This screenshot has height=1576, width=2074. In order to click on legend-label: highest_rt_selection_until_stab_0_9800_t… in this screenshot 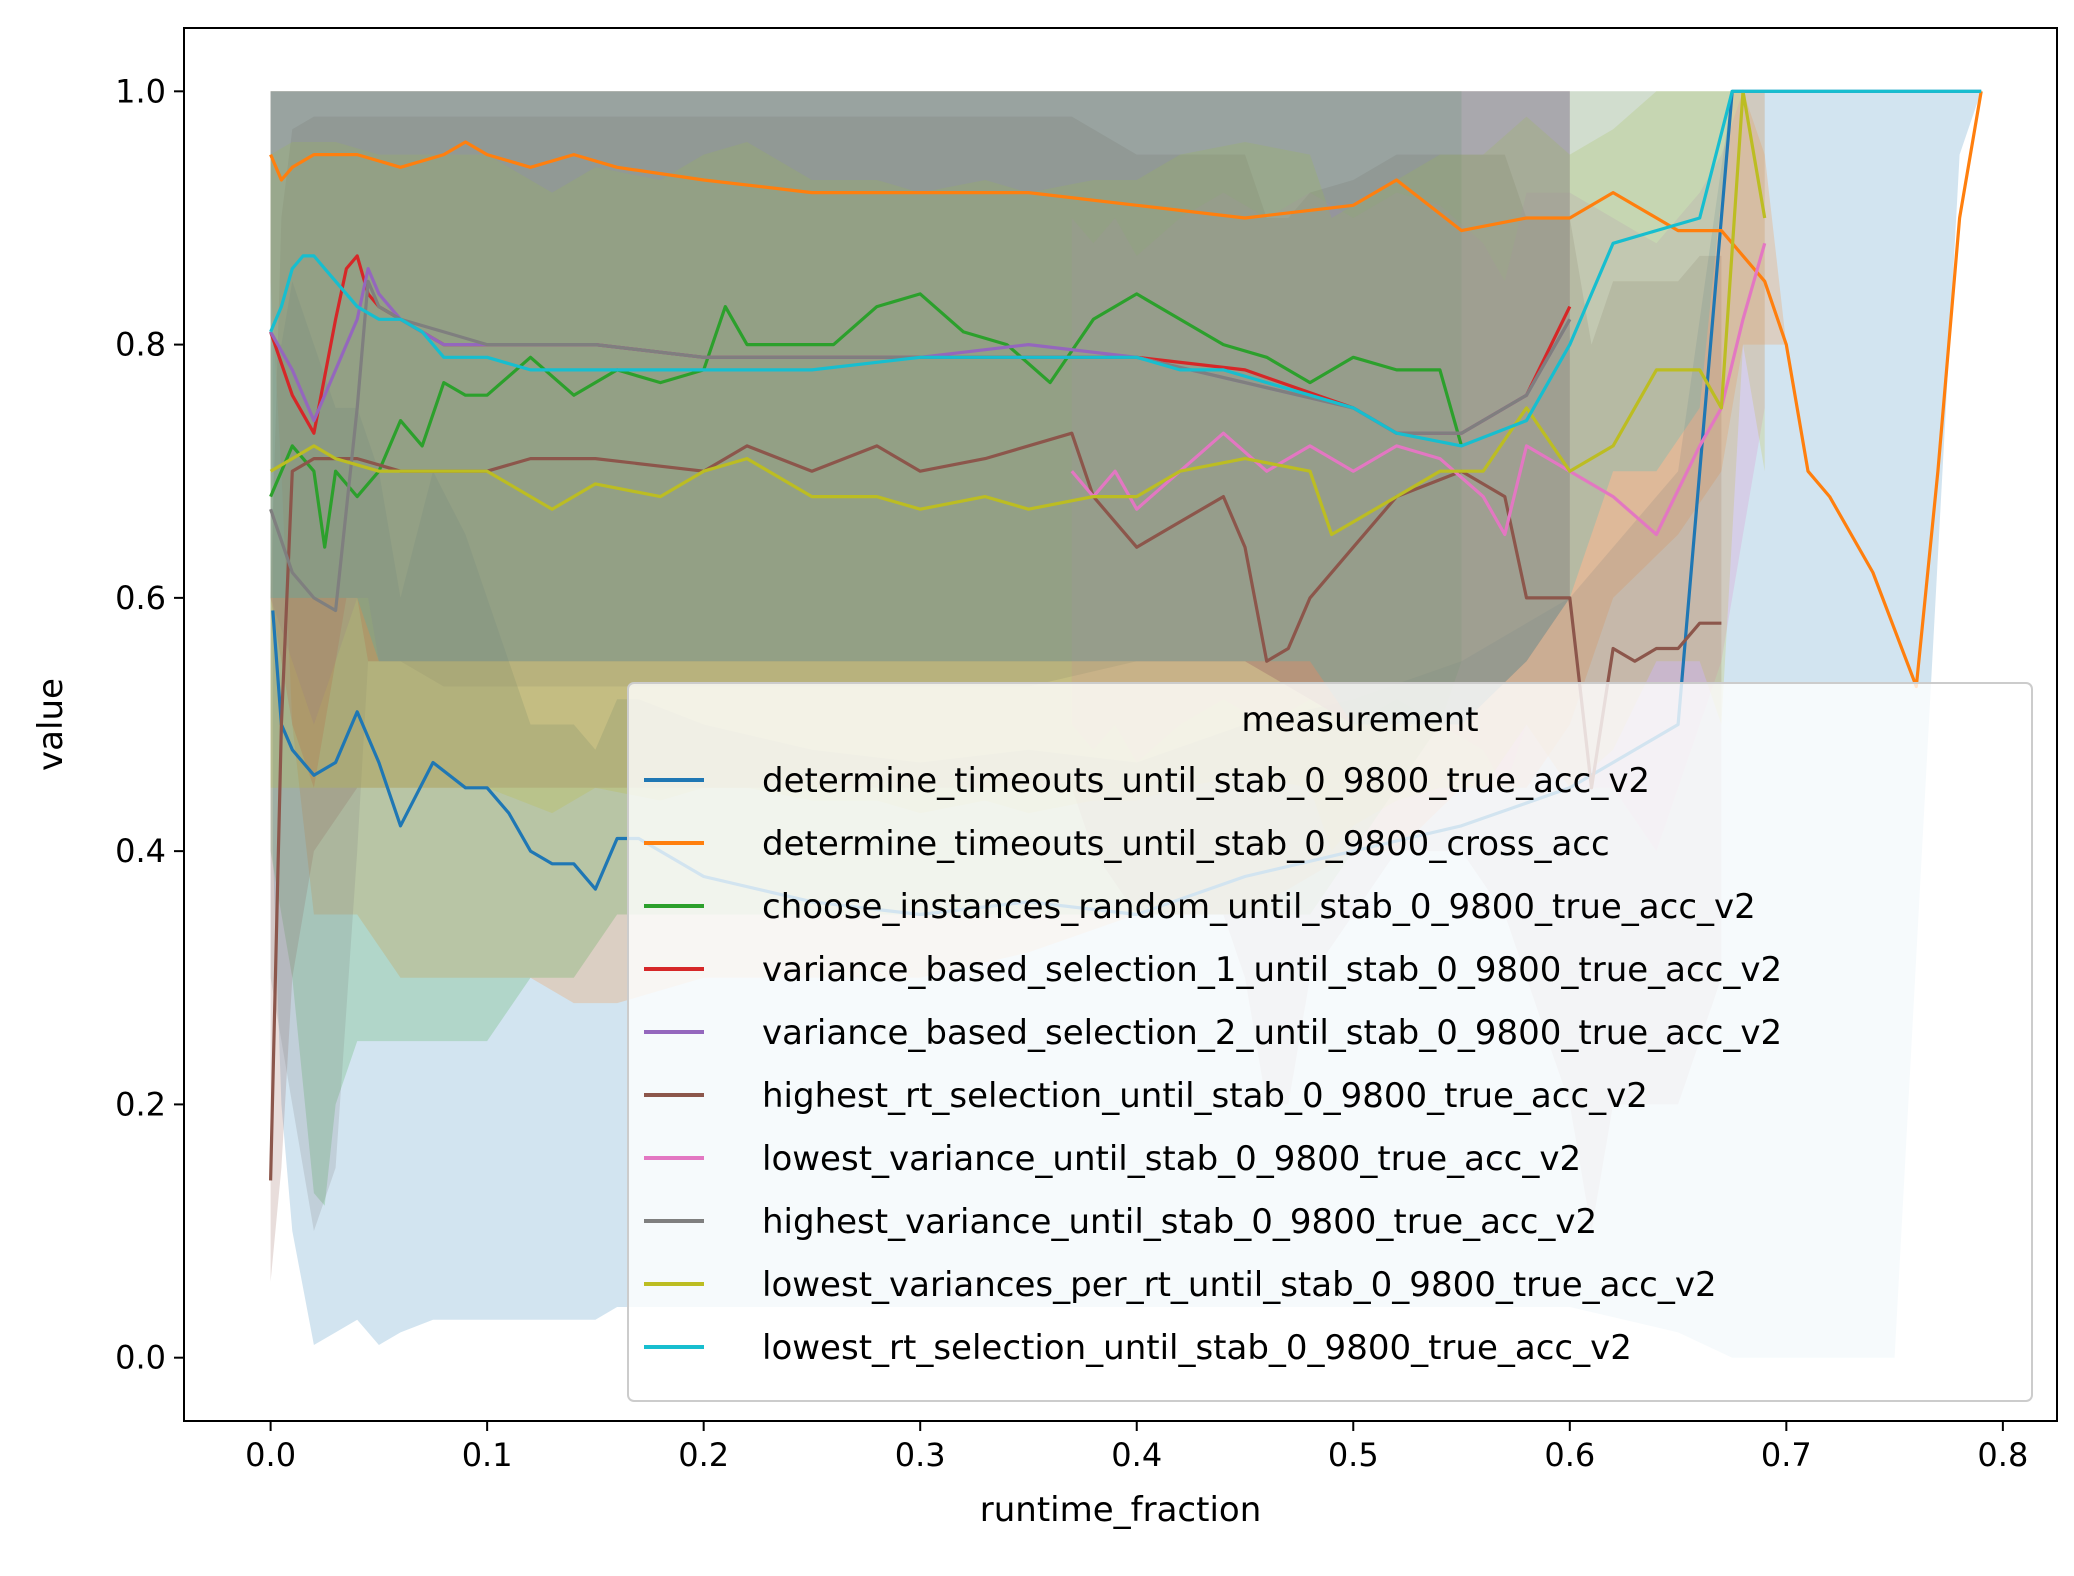, I will do `click(1205, 1096)`.